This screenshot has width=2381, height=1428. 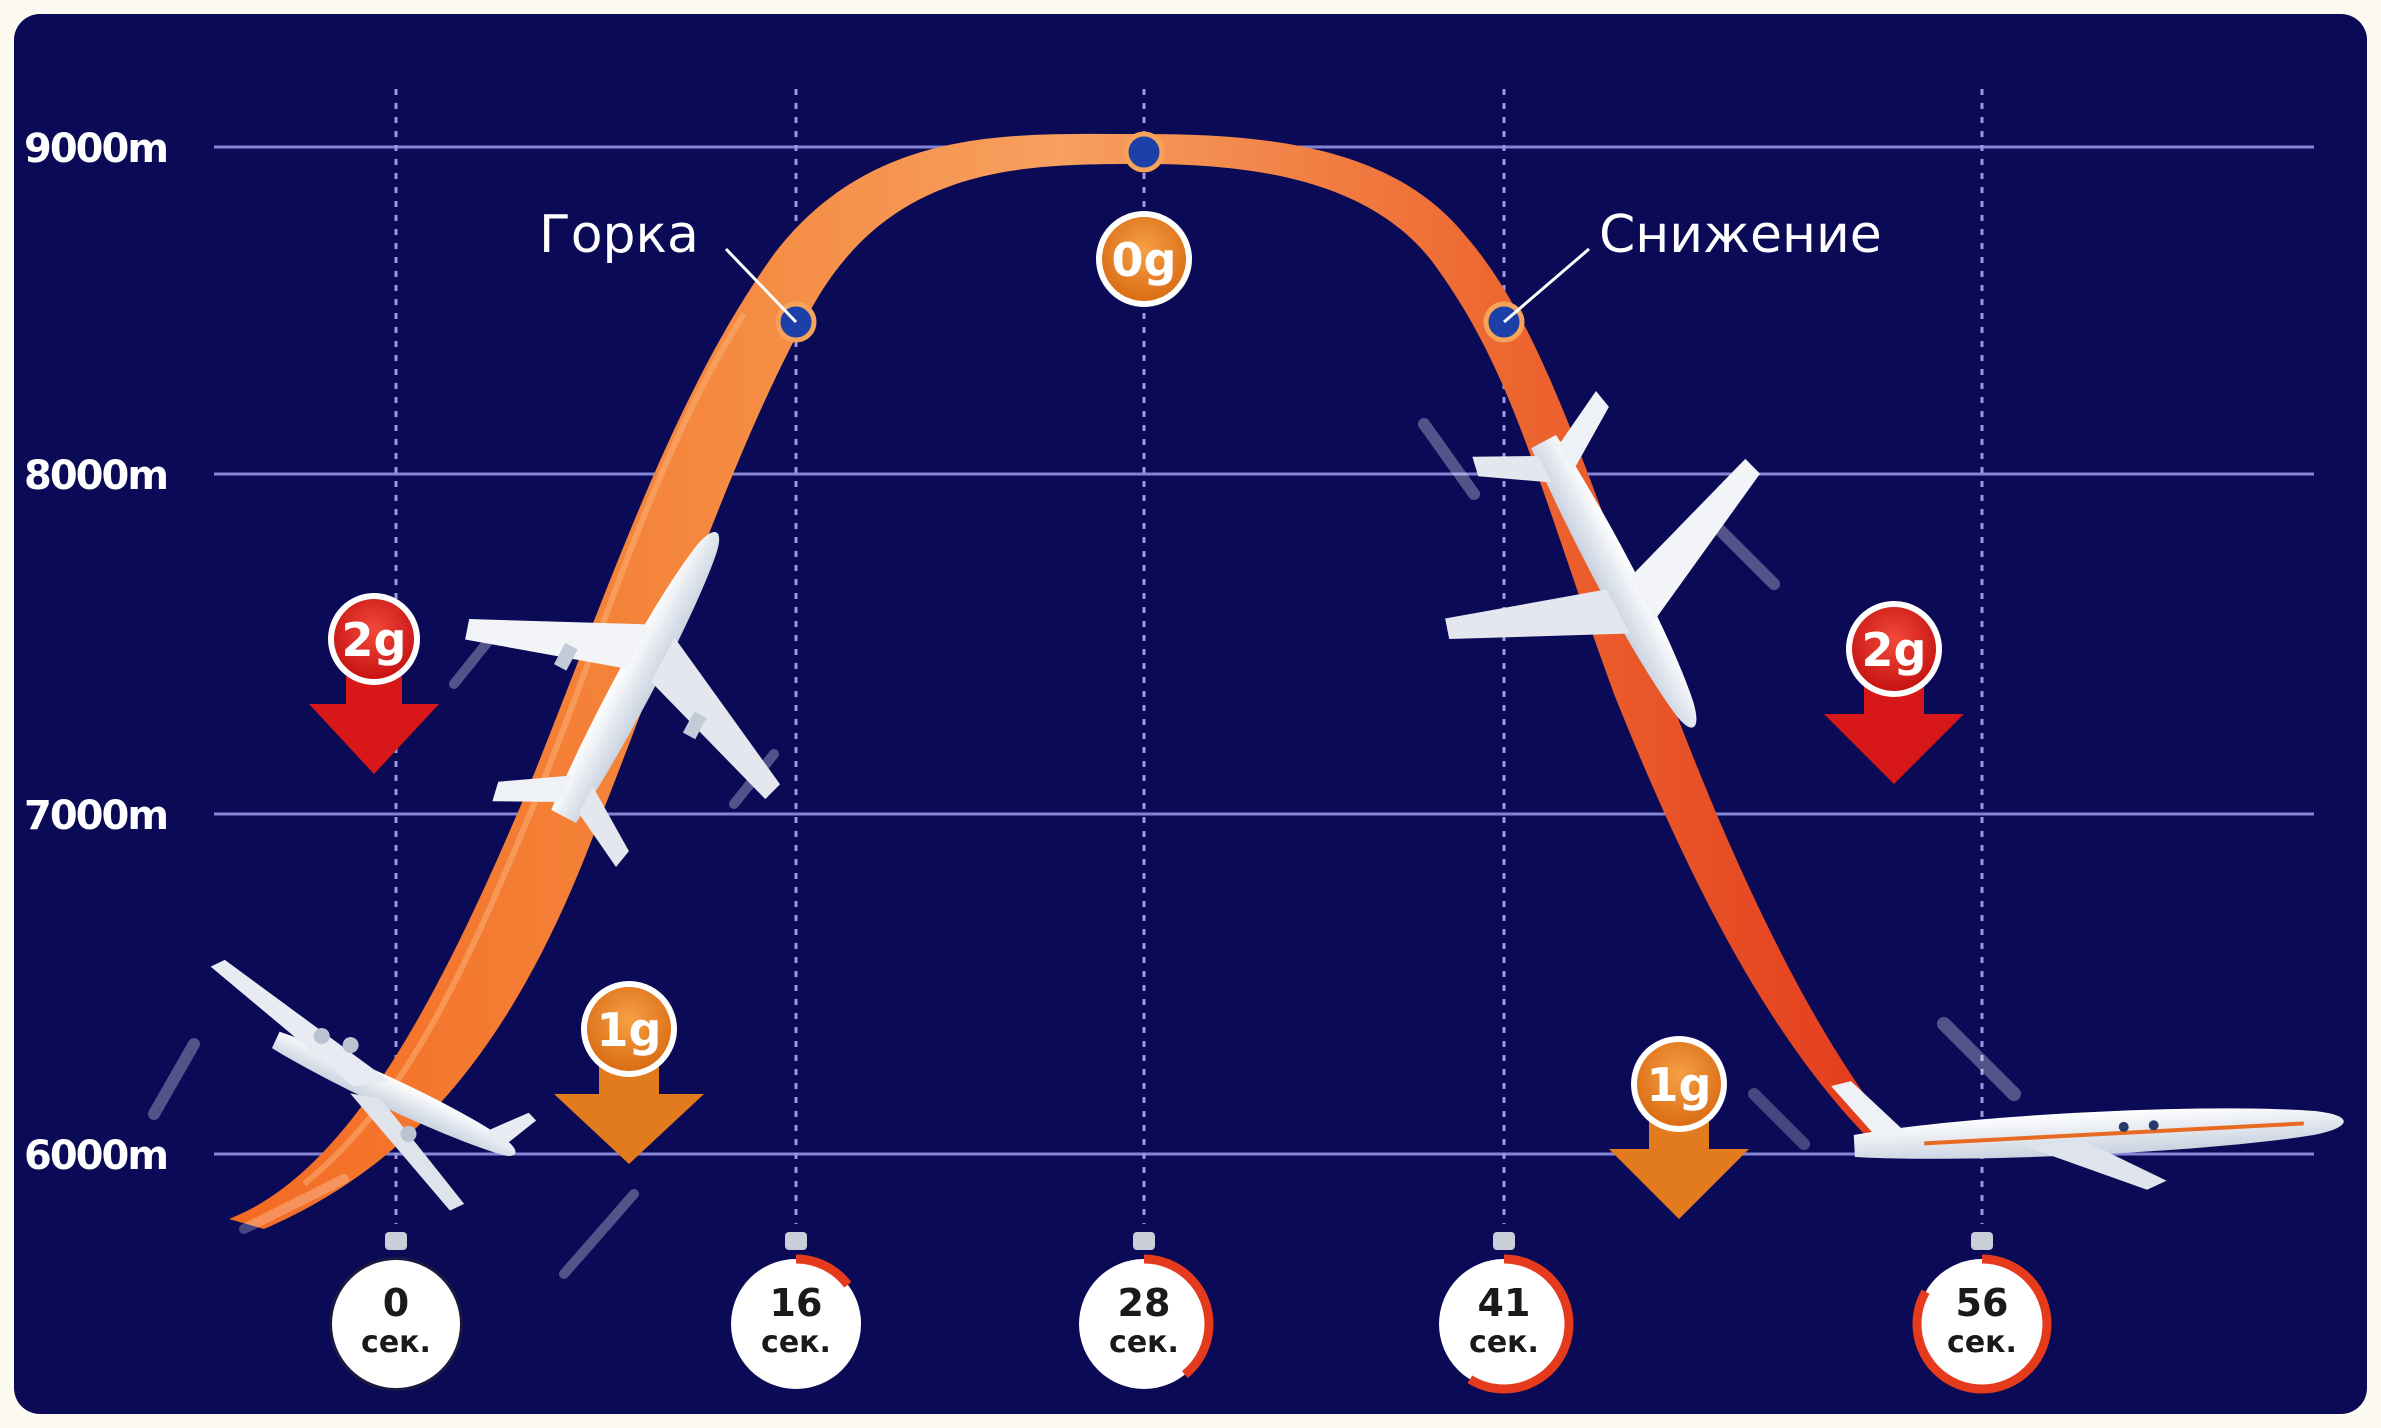 I want to click on timer-0-value: 0, so click(x=396, y=1303).